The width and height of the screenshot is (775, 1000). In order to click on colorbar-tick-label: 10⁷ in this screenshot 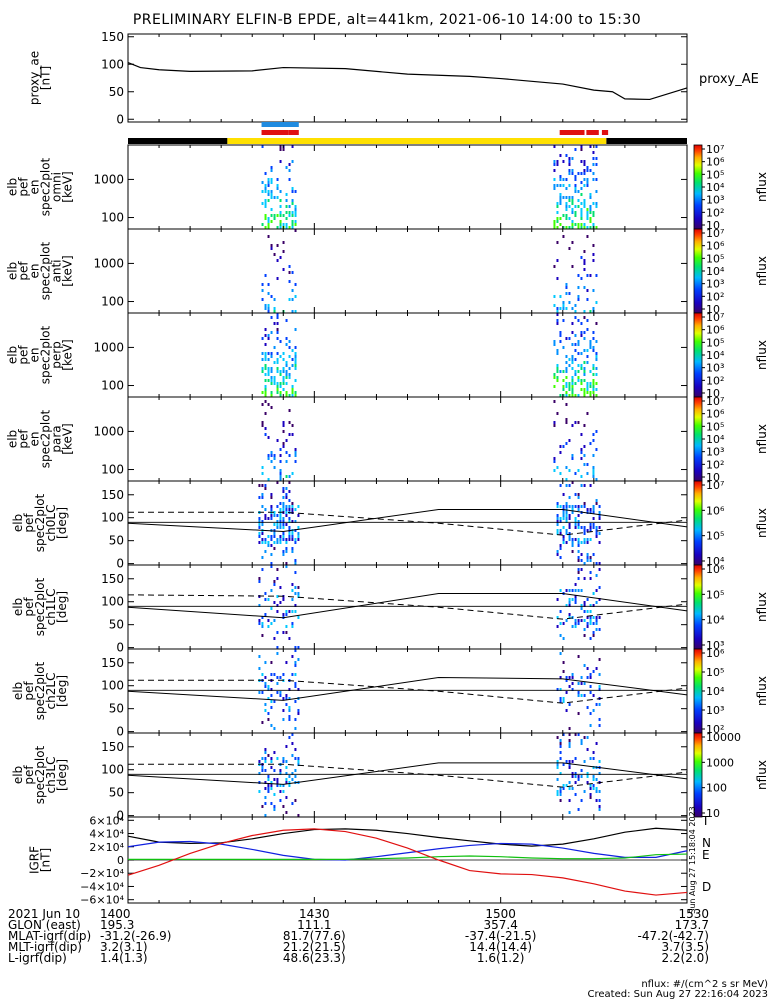, I will do `click(715, 149)`.